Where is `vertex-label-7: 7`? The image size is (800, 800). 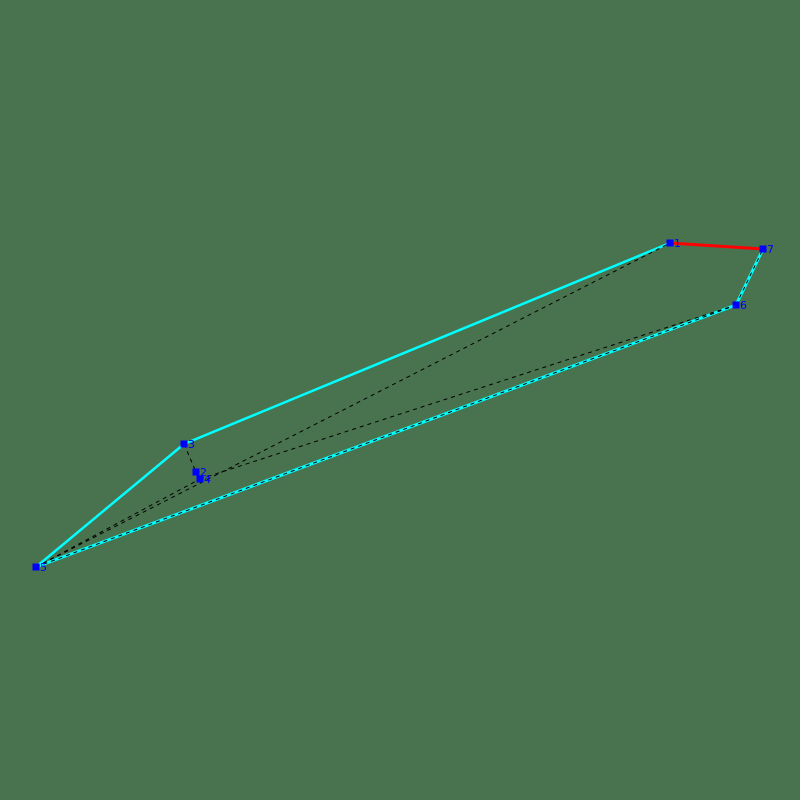 vertex-label-7: 7 is located at coordinates (770, 249).